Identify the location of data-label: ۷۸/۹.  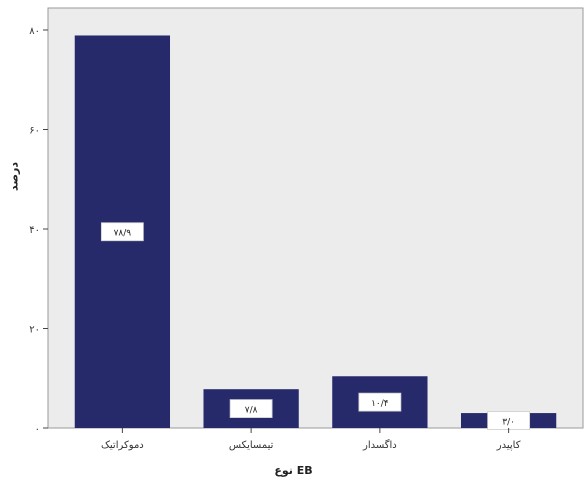
(123, 234).